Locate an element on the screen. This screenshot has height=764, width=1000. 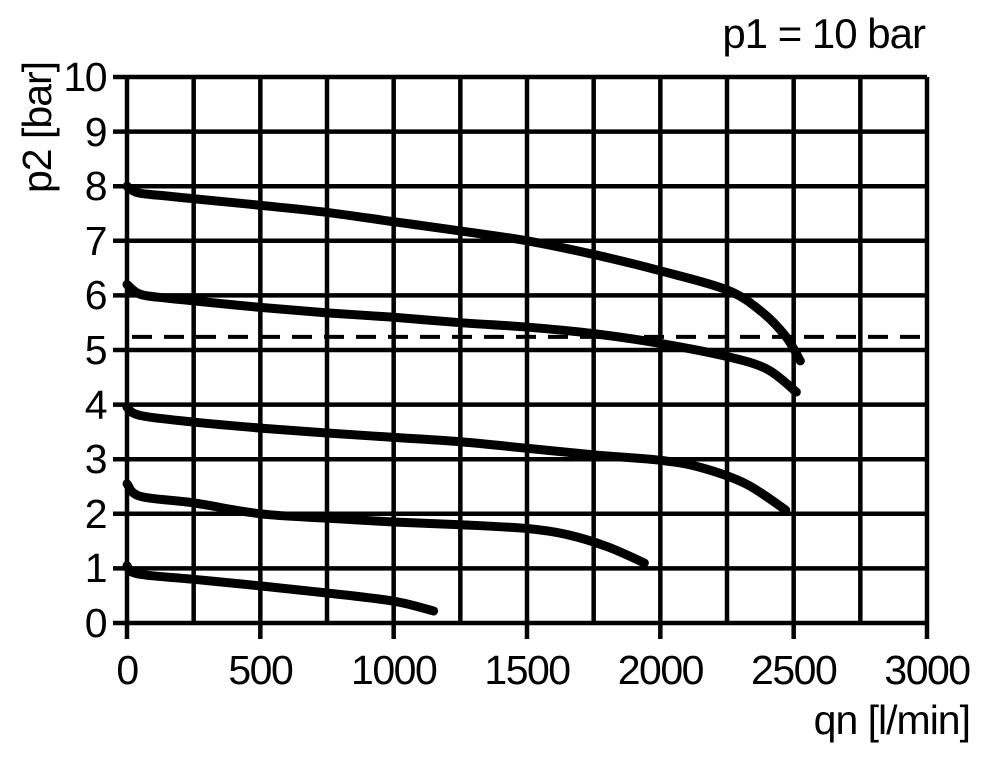
y-tick-label: 1 is located at coordinates (96, 568).